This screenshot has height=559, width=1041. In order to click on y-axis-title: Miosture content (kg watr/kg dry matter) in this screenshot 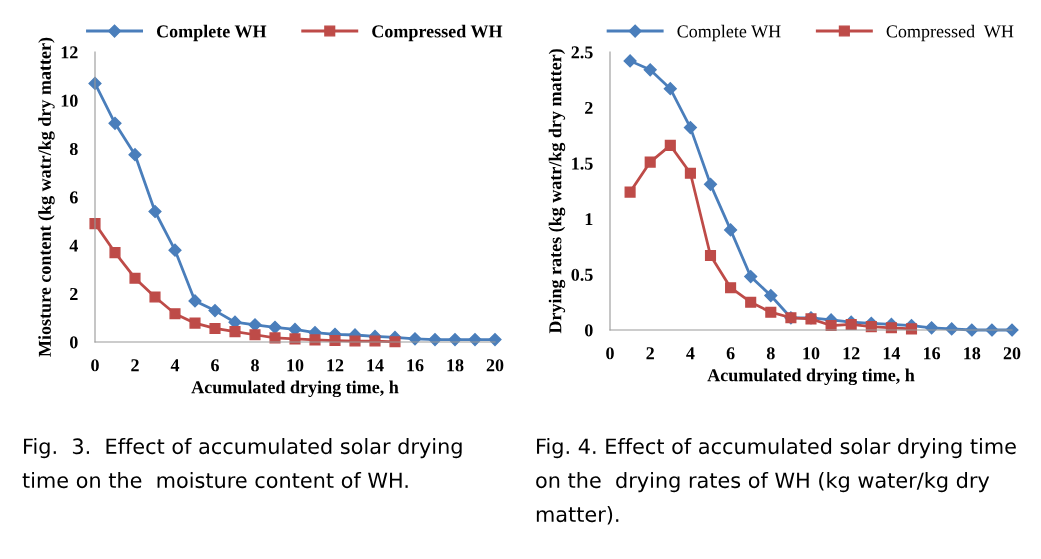, I will do `click(46, 197)`.